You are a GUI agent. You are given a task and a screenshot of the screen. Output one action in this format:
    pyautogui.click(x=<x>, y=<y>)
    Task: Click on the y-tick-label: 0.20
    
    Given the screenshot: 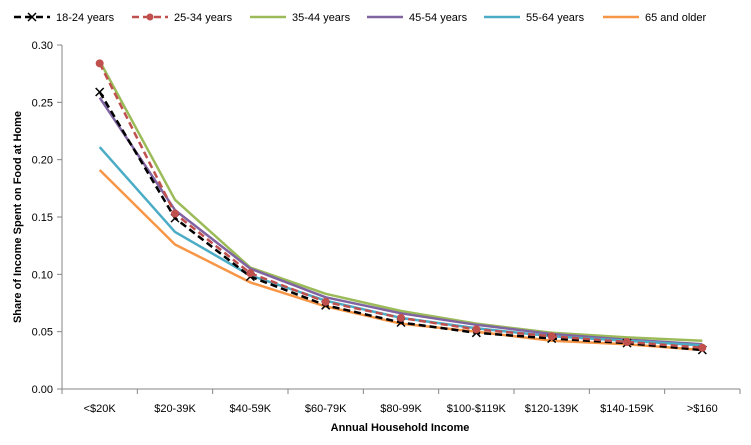 What is the action you would take?
    pyautogui.click(x=42, y=161)
    